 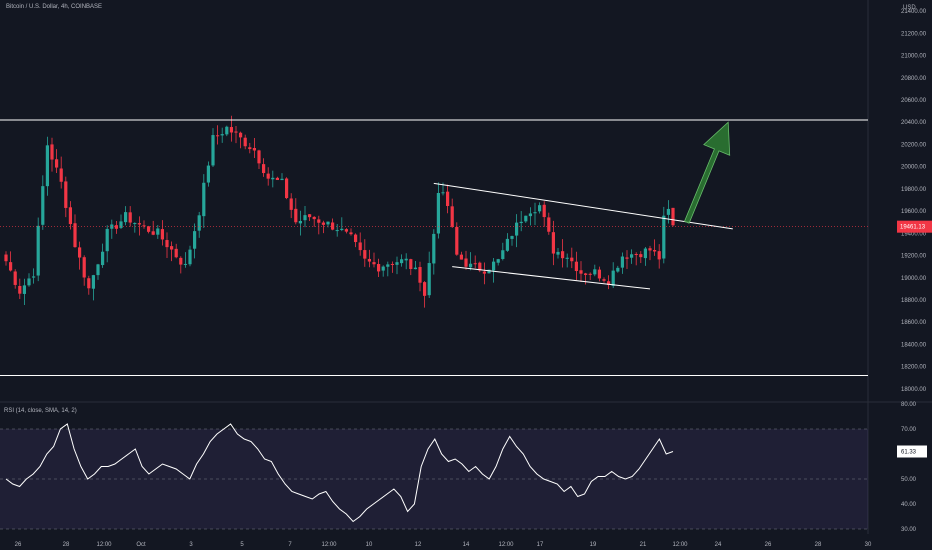 What do you see at coordinates (914, 257) in the screenshot?
I see `price-tick-label: 19200.00` at bounding box center [914, 257].